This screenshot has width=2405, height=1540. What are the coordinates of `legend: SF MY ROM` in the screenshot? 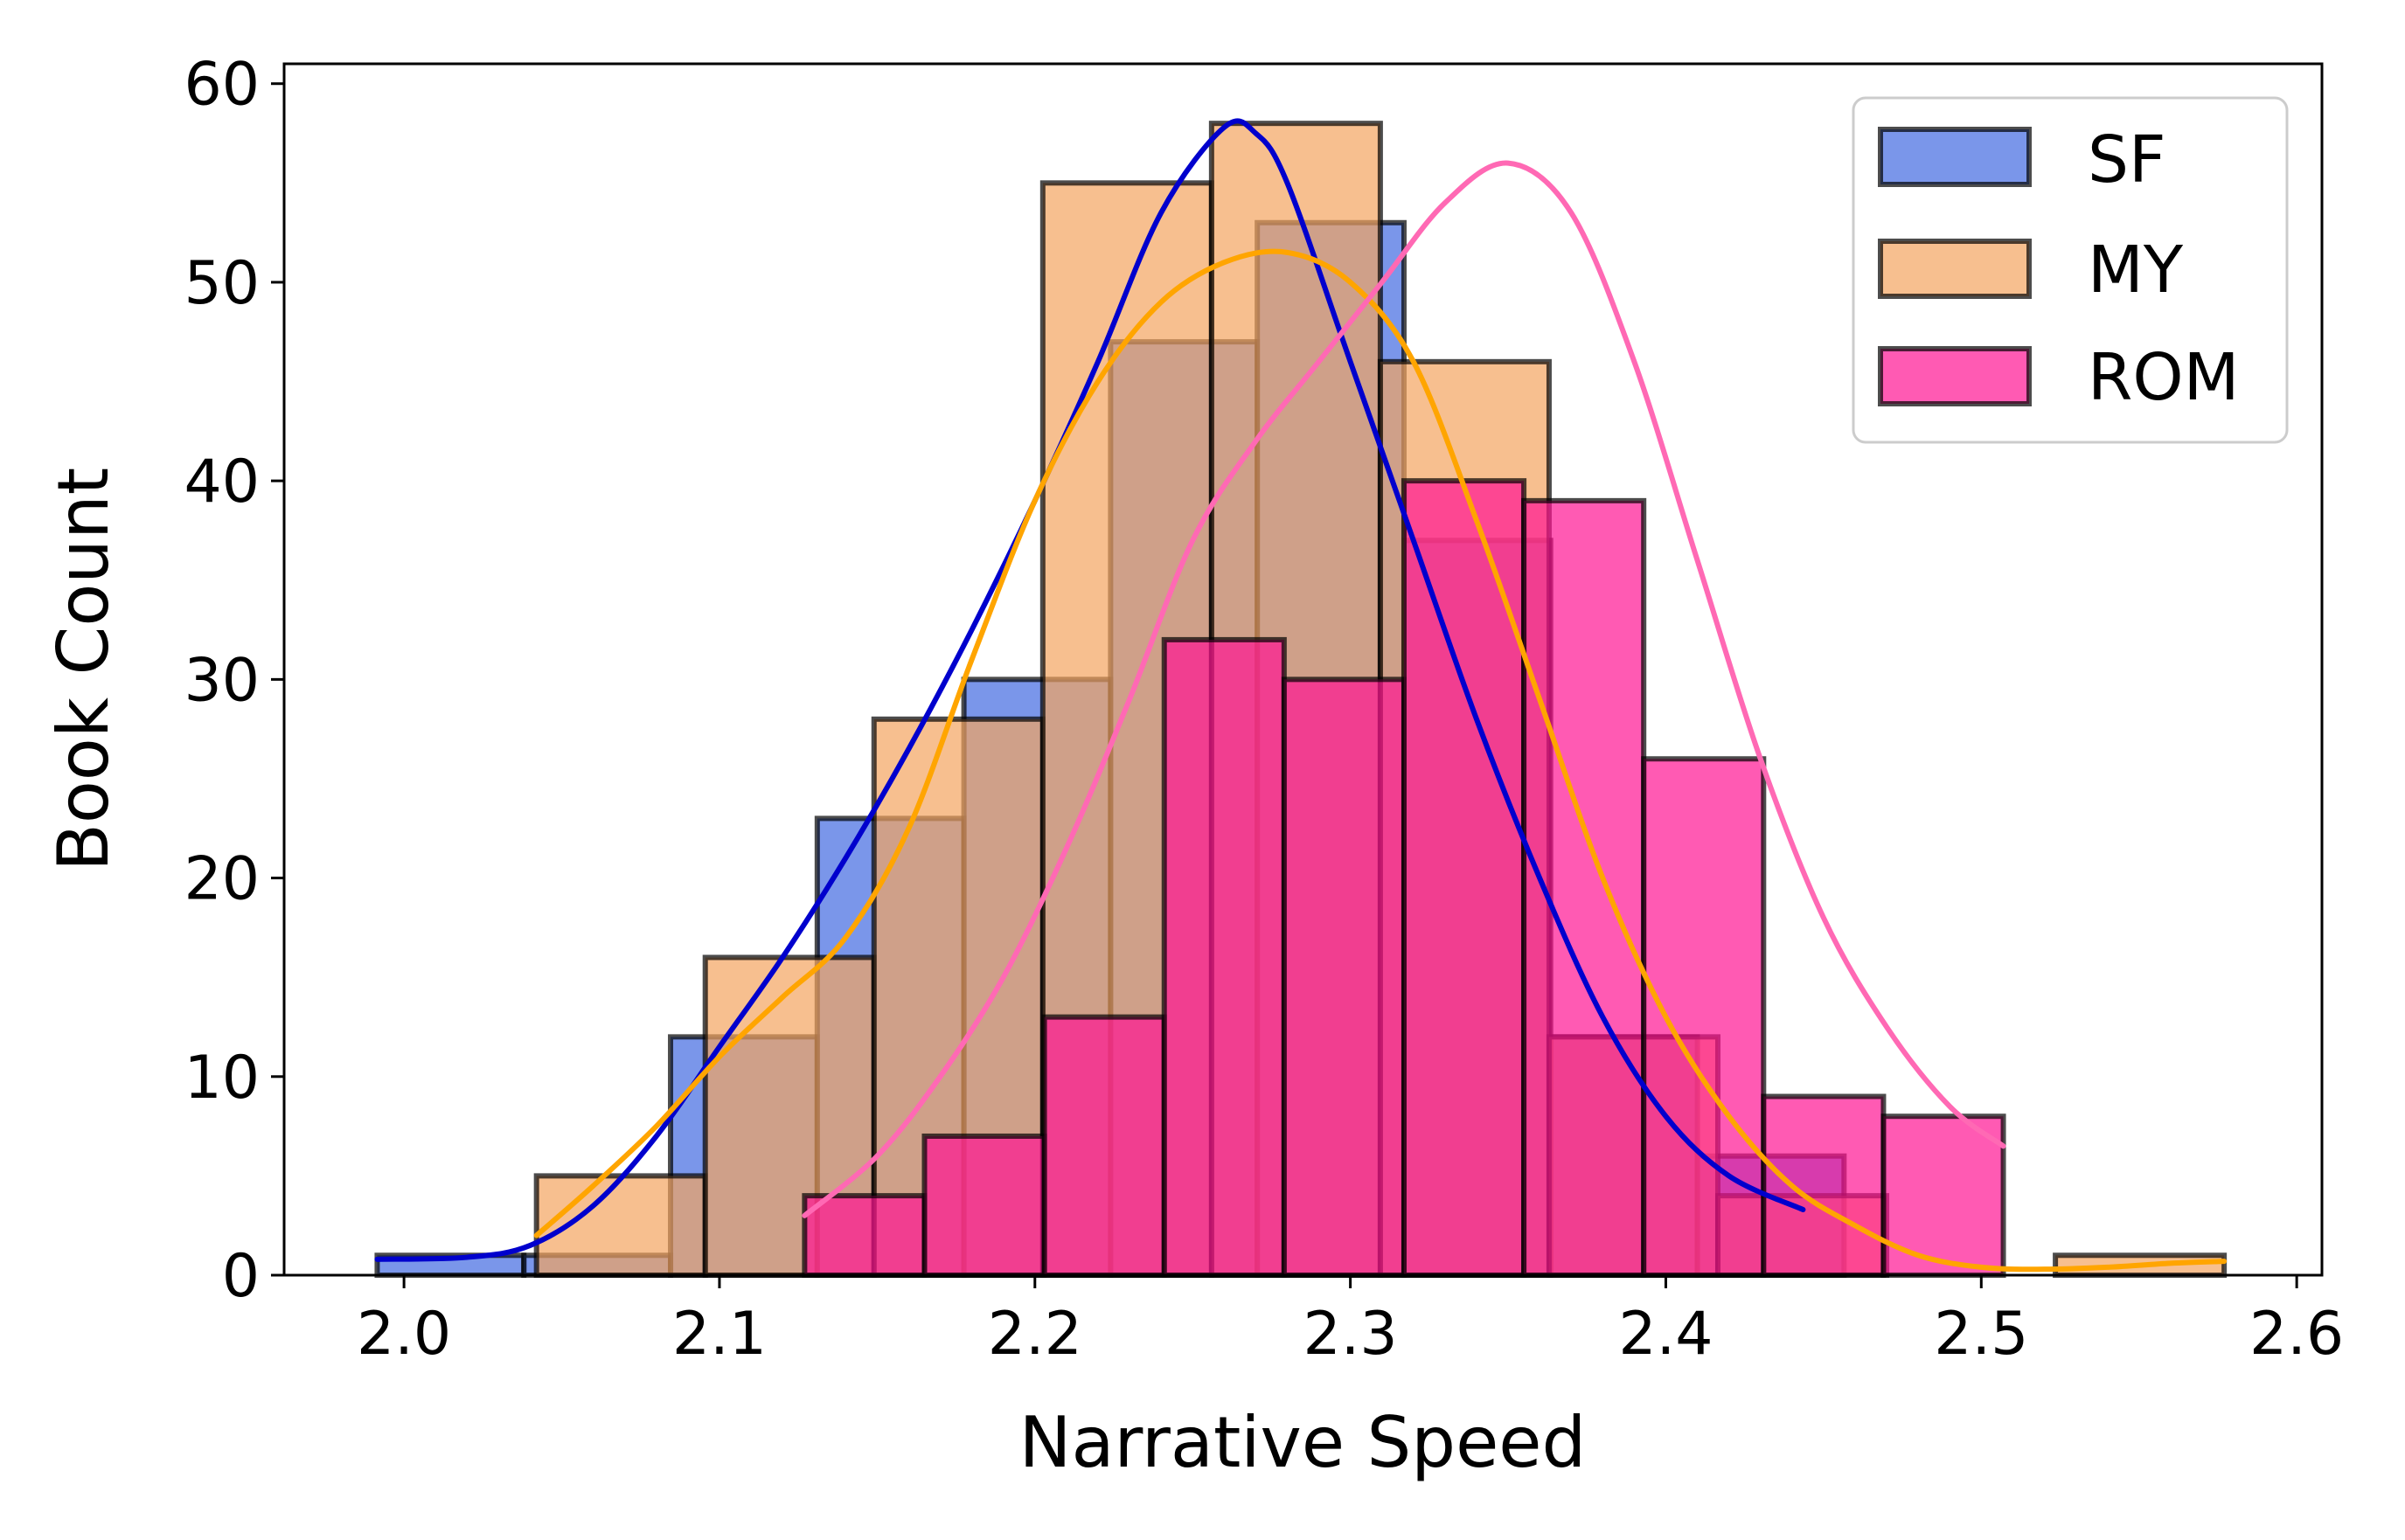 It's located at (2070, 270).